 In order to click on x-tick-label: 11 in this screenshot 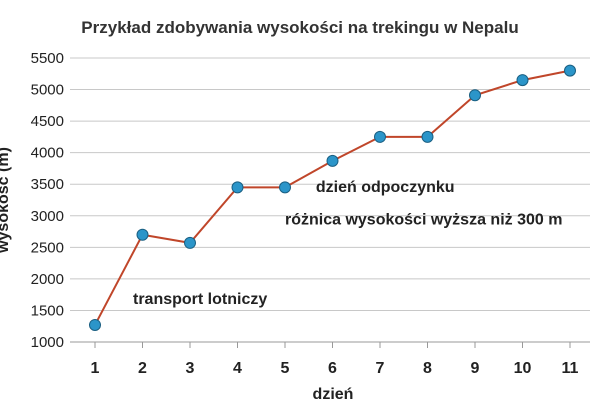, I will do `click(570, 368)`.